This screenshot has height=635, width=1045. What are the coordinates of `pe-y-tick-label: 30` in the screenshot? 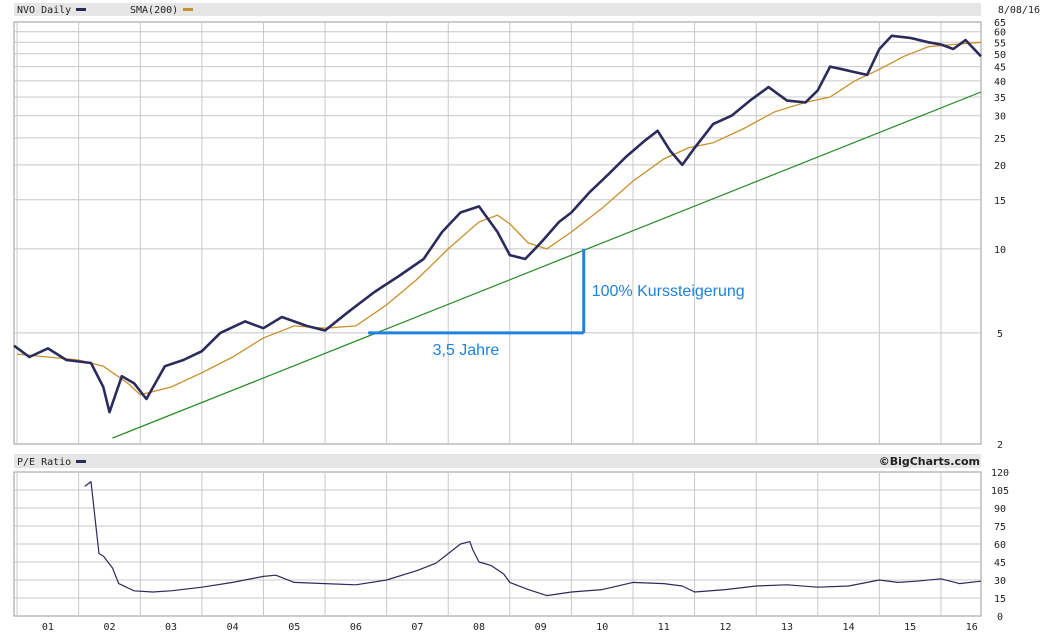 It's located at (1000, 581).